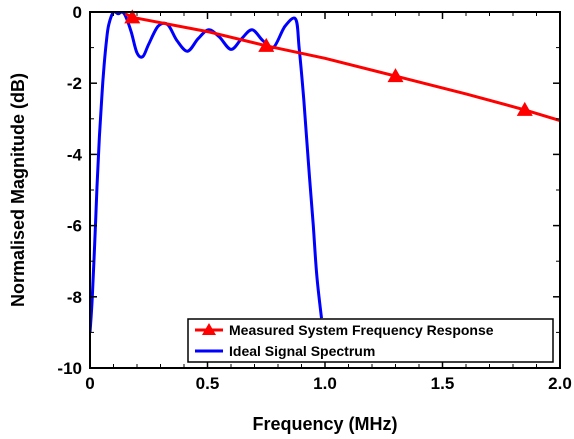 This screenshot has height=439, width=574. Describe the element at coordinates (325, 383) in the screenshot. I see `x-tick-label: 1.0` at that location.